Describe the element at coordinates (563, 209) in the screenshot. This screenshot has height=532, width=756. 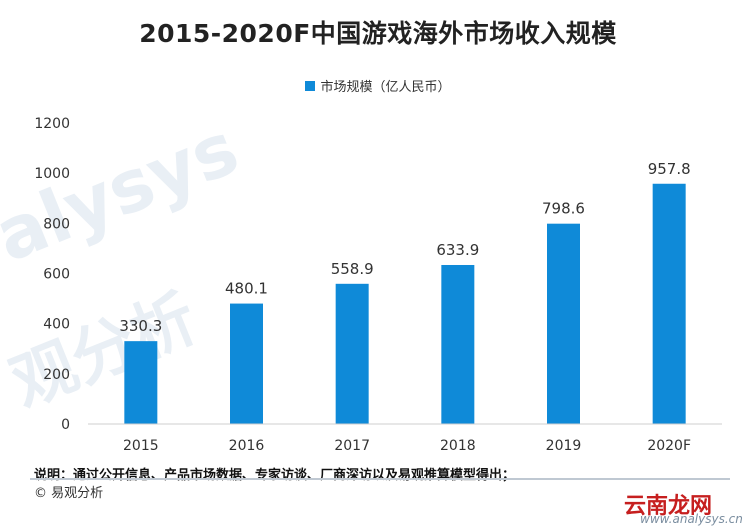
I see `bar-value-label: 798.6` at that location.